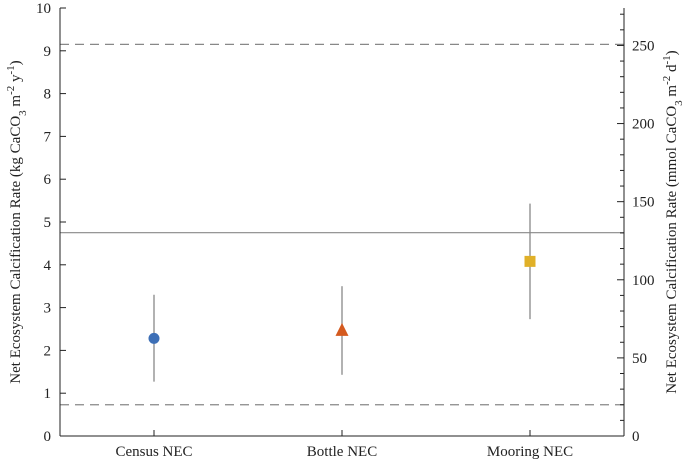 Image resolution: width=686 pixels, height=462 pixels. I want to click on y-right-tick-label: 200, so click(643, 125).